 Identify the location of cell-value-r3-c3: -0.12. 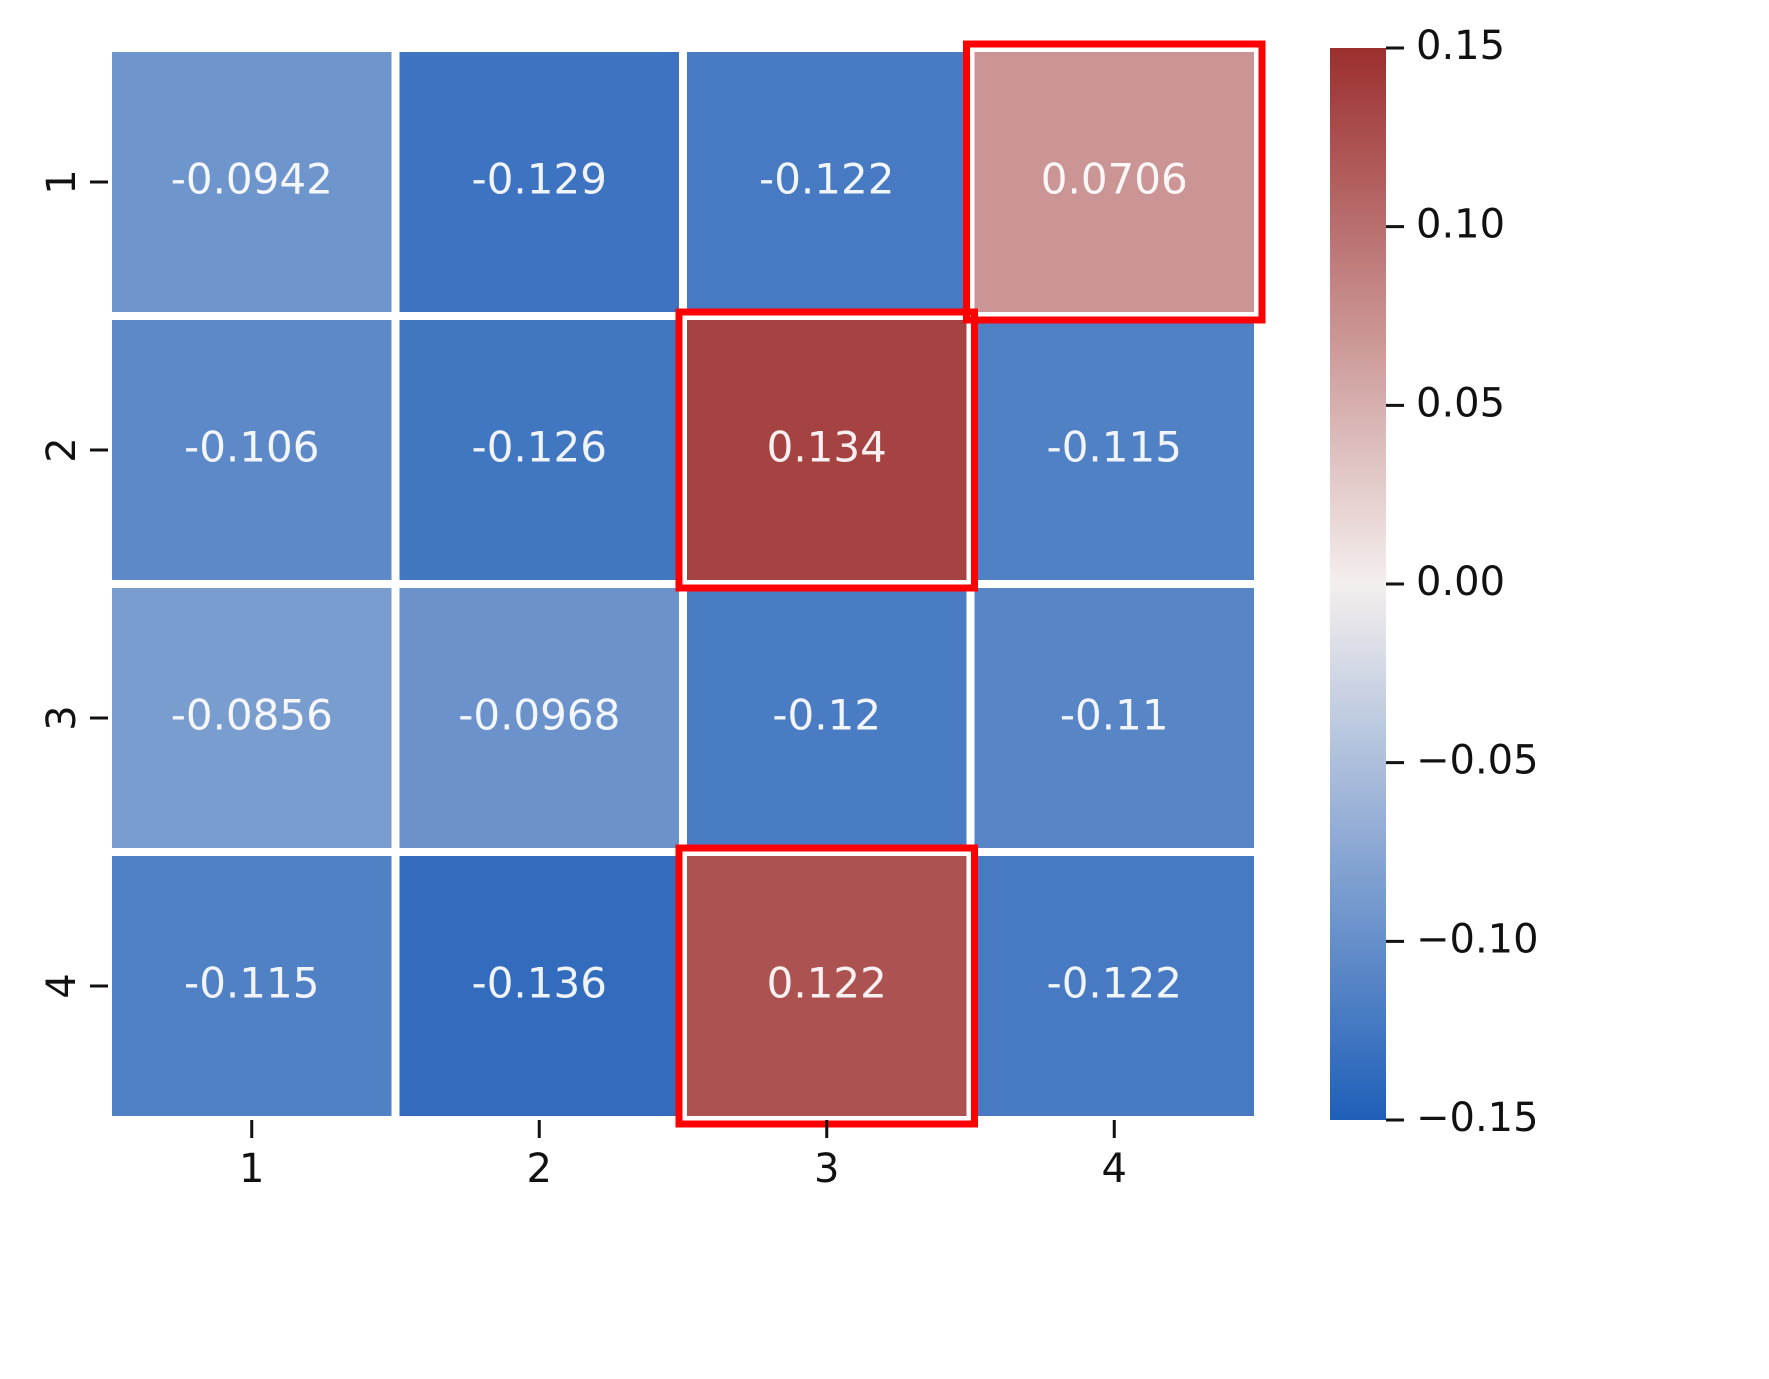
(826, 715).